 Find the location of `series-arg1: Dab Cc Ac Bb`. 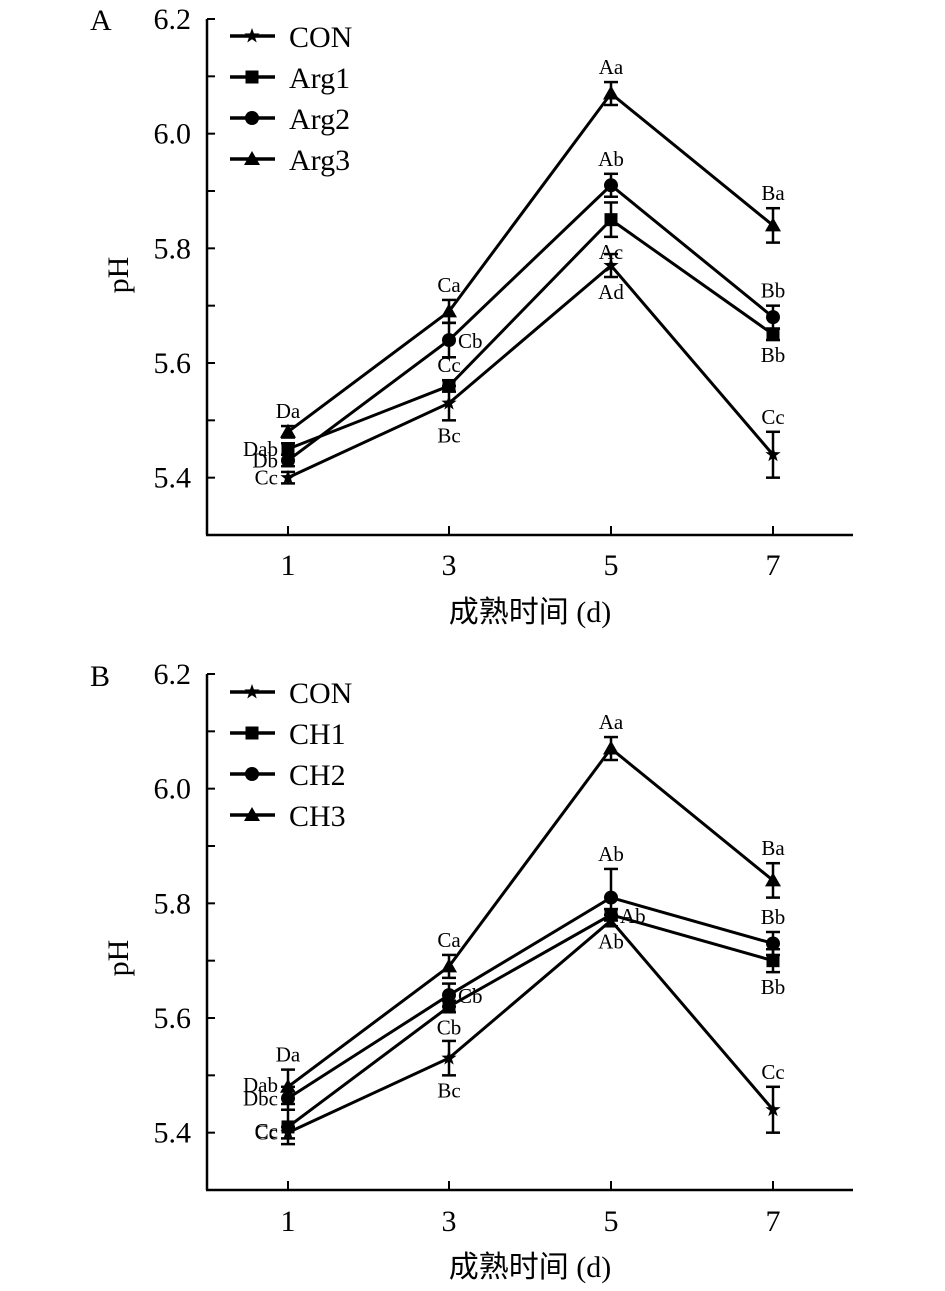

series-arg1: Dab Cc Ac Bb is located at coordinates (514, 331).